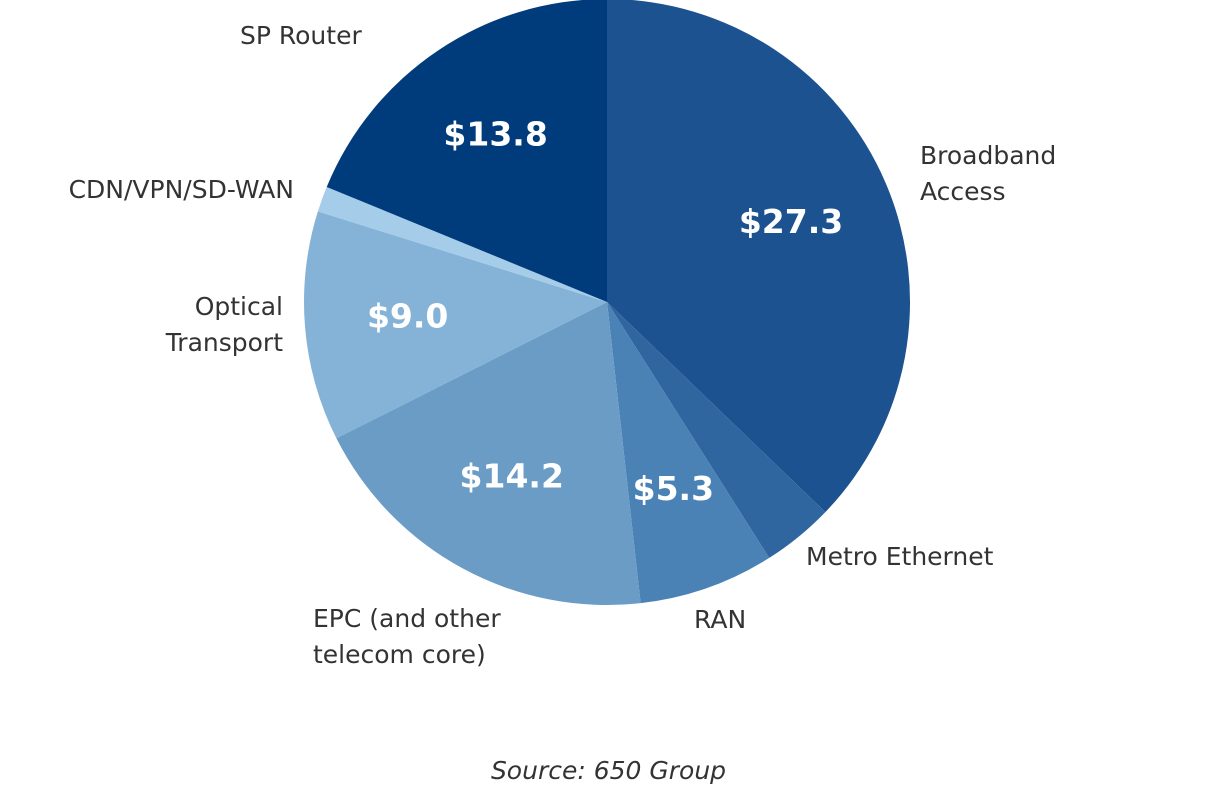 This screenshot has height=788, width=1217. Describe the element at coordinates (608, 770) in the screenshot. I see `source-note: Source: 650 Group` at that location.